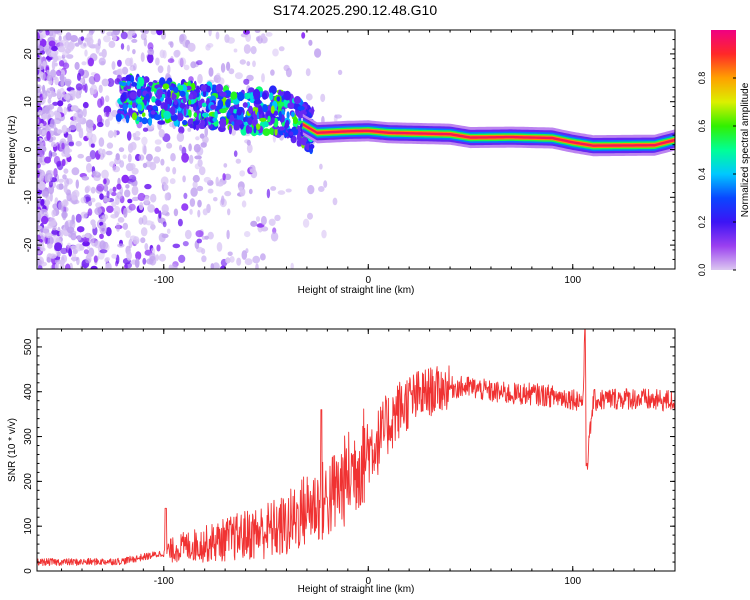 The width and height of the screenshot is (750, 600). I want to click on y-tick-label: 400, so click(28, 391).